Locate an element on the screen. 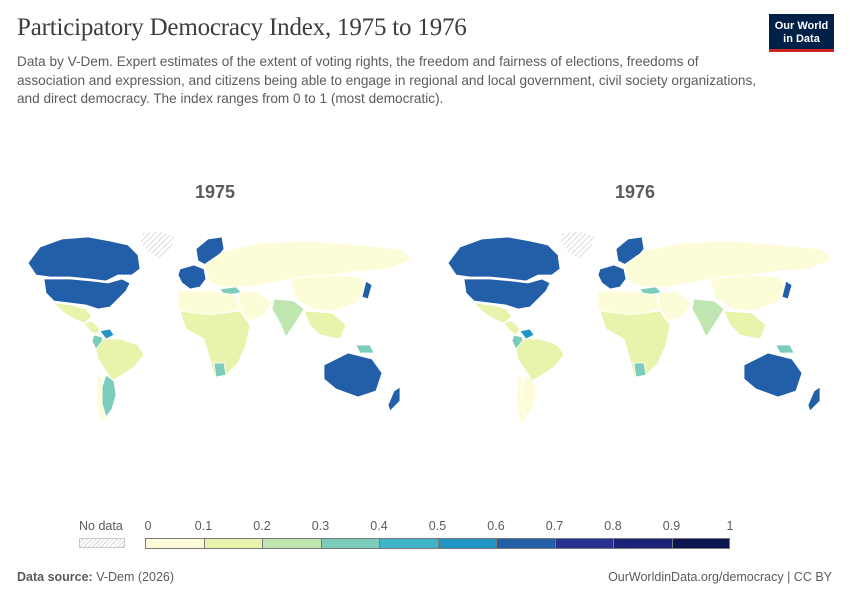 The height and width of the screenshot is (600, 850). legend-tick-label: 1 is located at coordinates (730, 526).